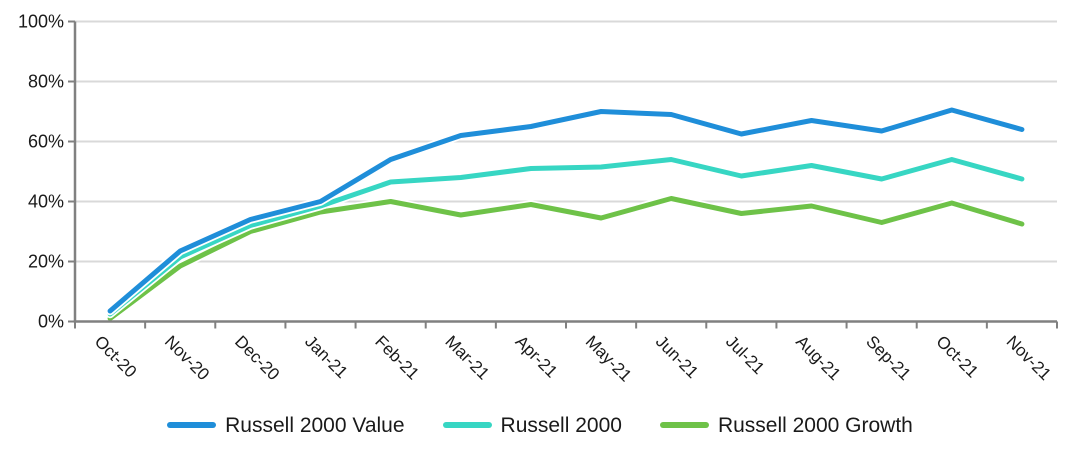 The height and width of the screenshot is (453, 1080). Describe the element at coordinates (397, 358) in the screenshot. I see `x-tick-label: Feb-21` at that location.